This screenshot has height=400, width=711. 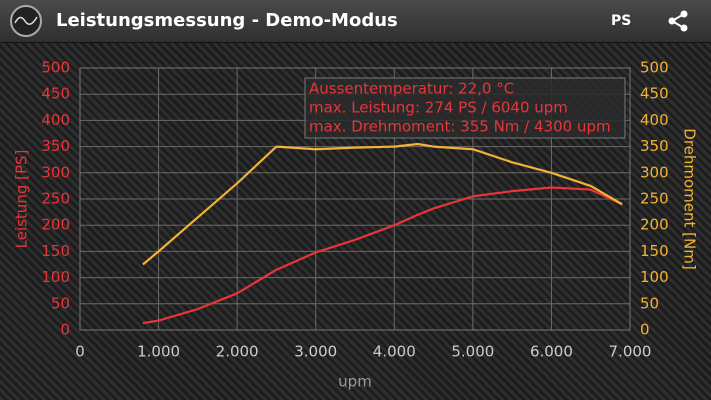 What do you see at coordinates (26, 21) in the screenshot?
I see `app-icon` at bounding box center [26, 21].